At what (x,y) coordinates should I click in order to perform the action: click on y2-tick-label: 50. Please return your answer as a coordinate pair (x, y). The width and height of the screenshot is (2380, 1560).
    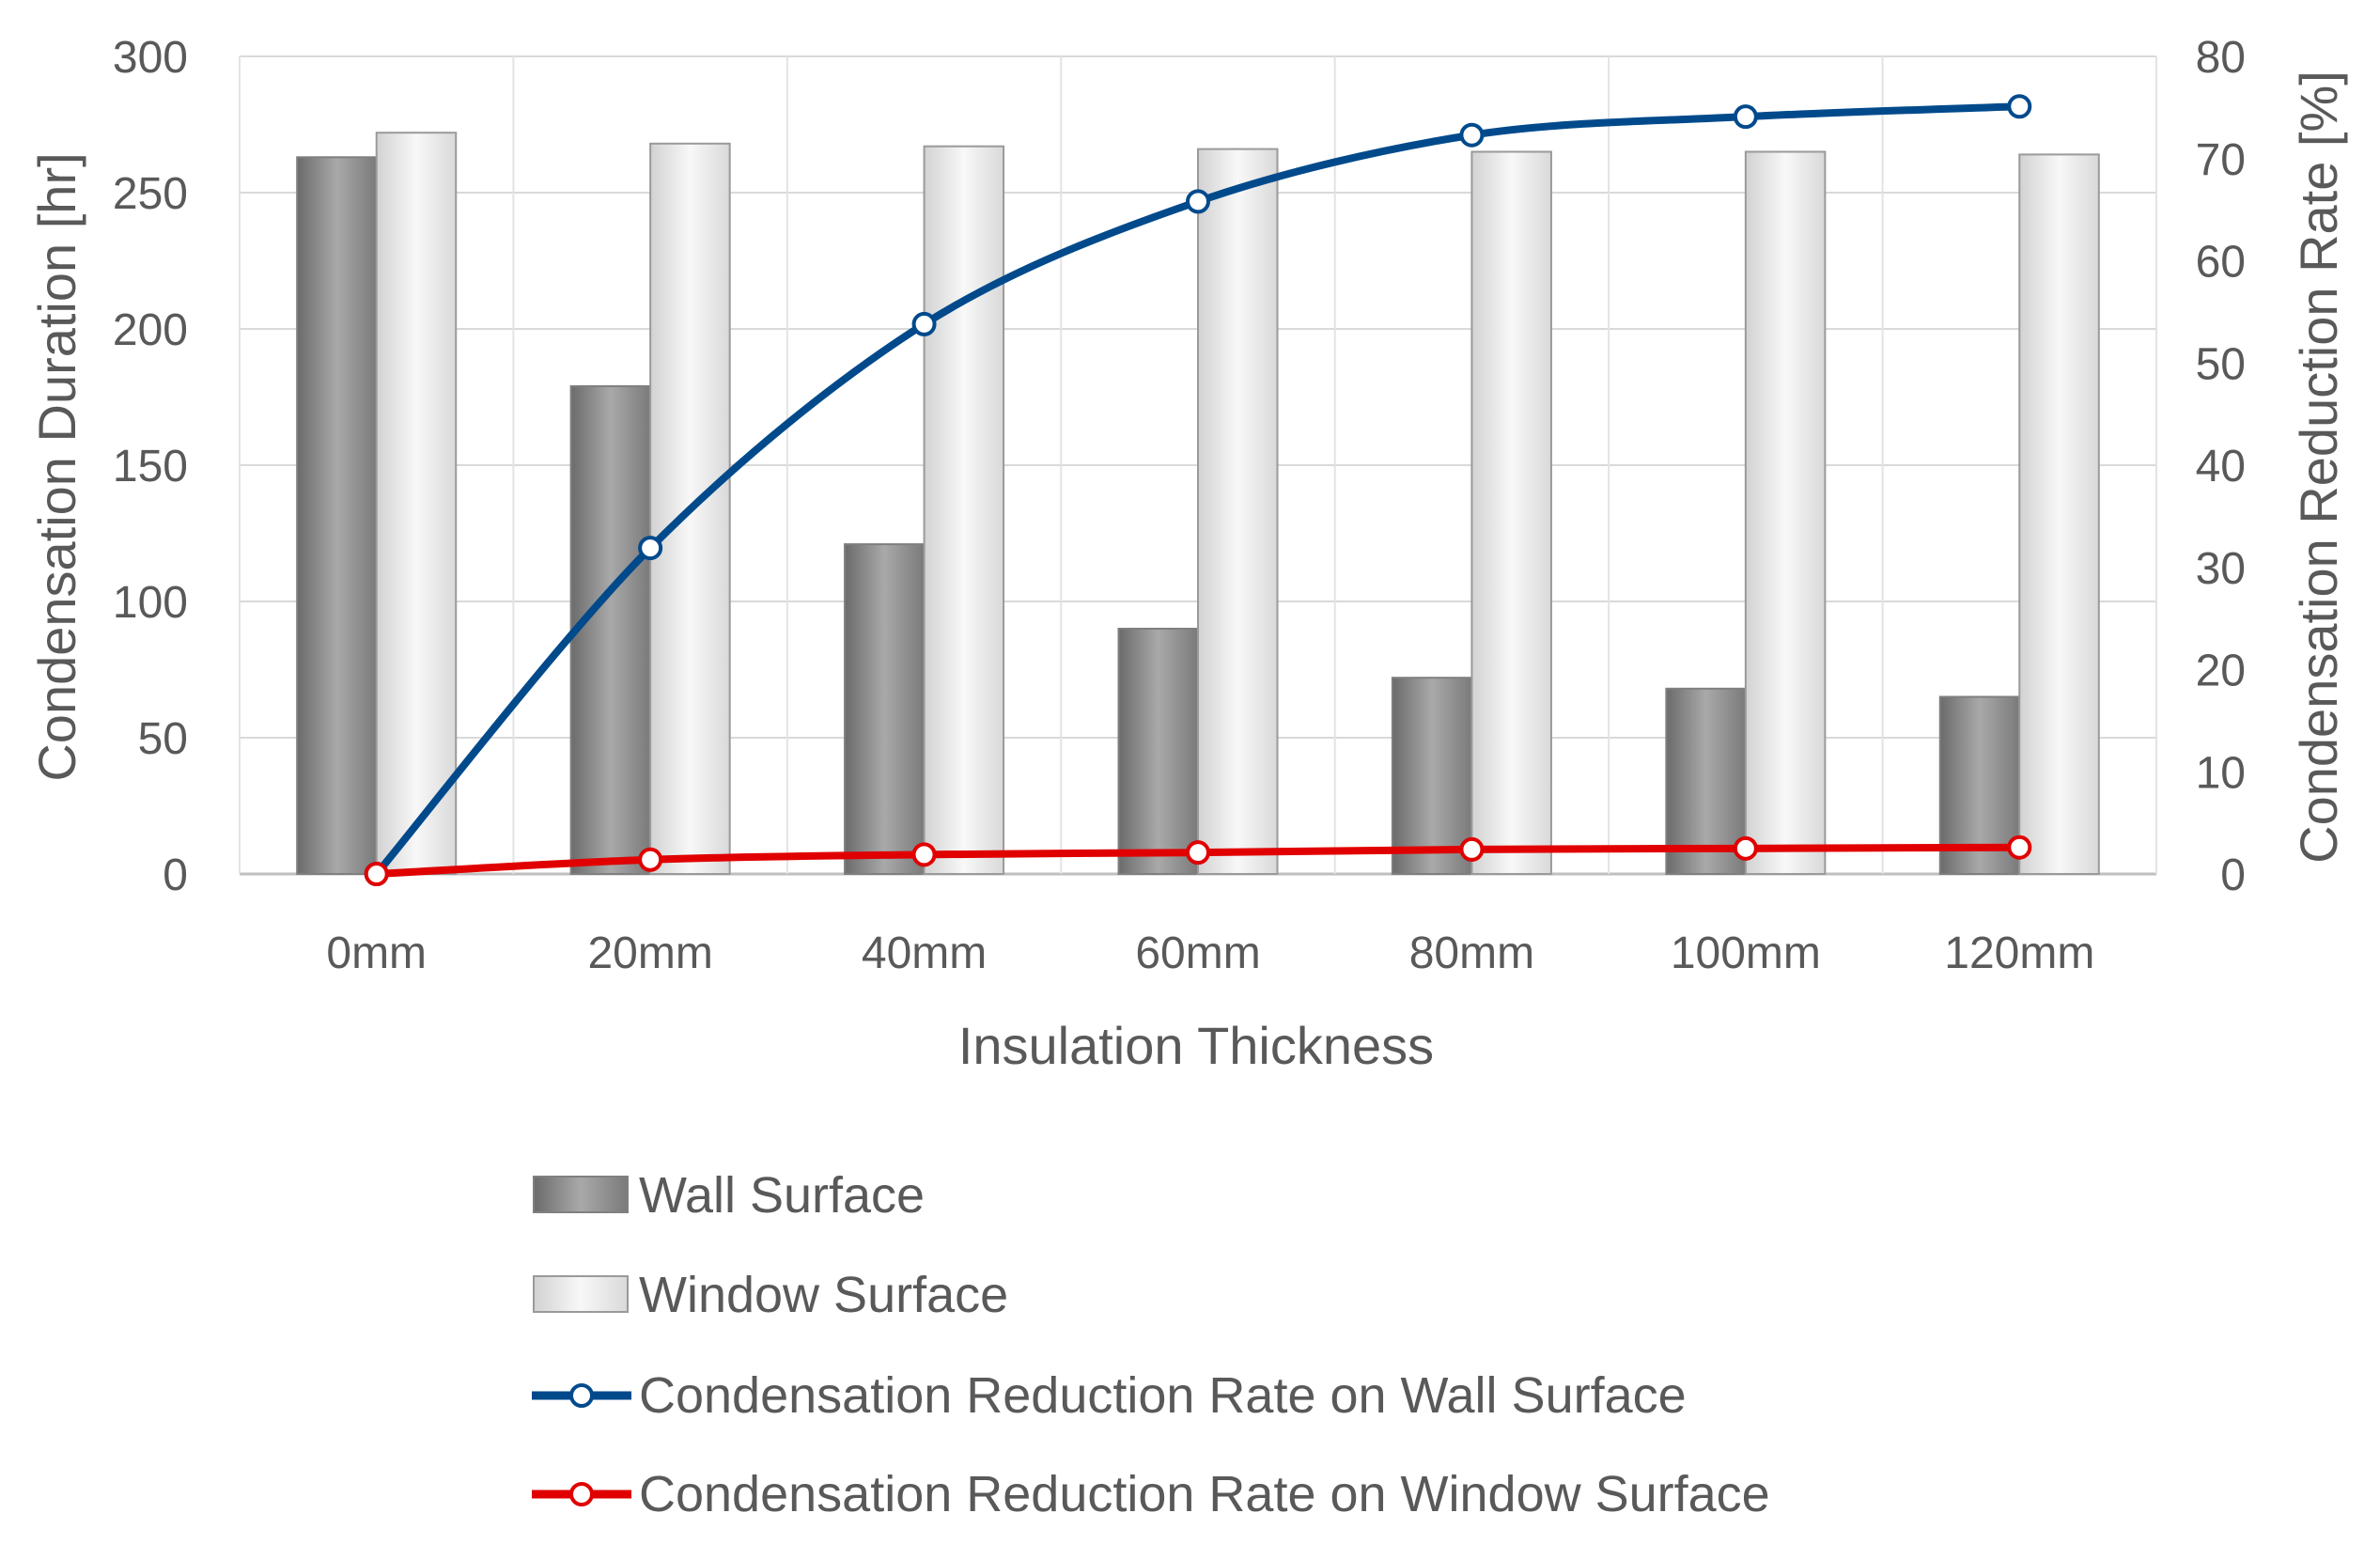
    Looking at the image, I should click on (2221, 364).